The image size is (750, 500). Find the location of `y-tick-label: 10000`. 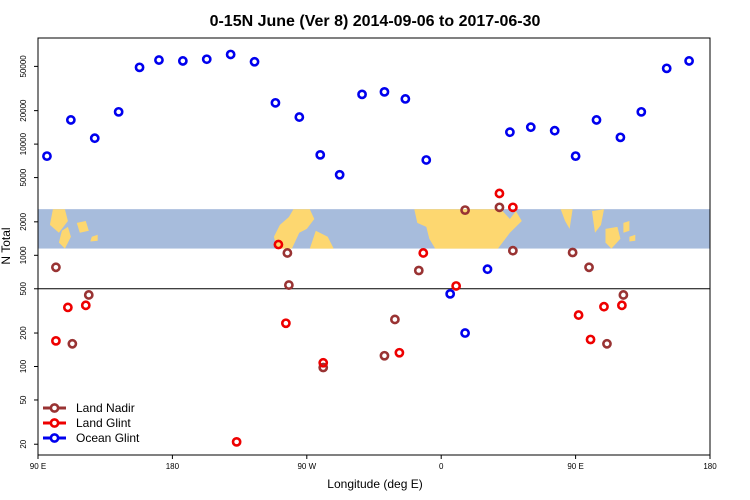

y-tick-label: 10000 is located at coordinates (23, 143).